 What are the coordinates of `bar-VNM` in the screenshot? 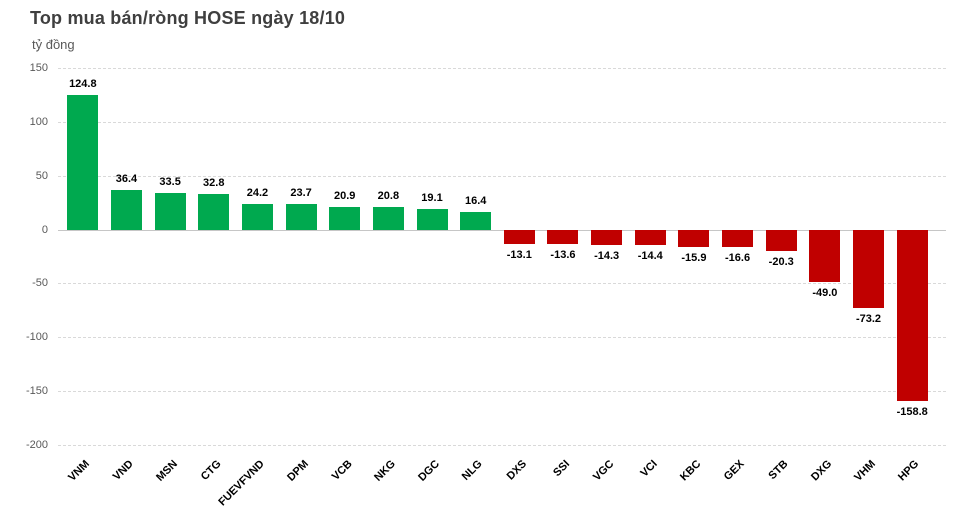 It's located at (83, 162).